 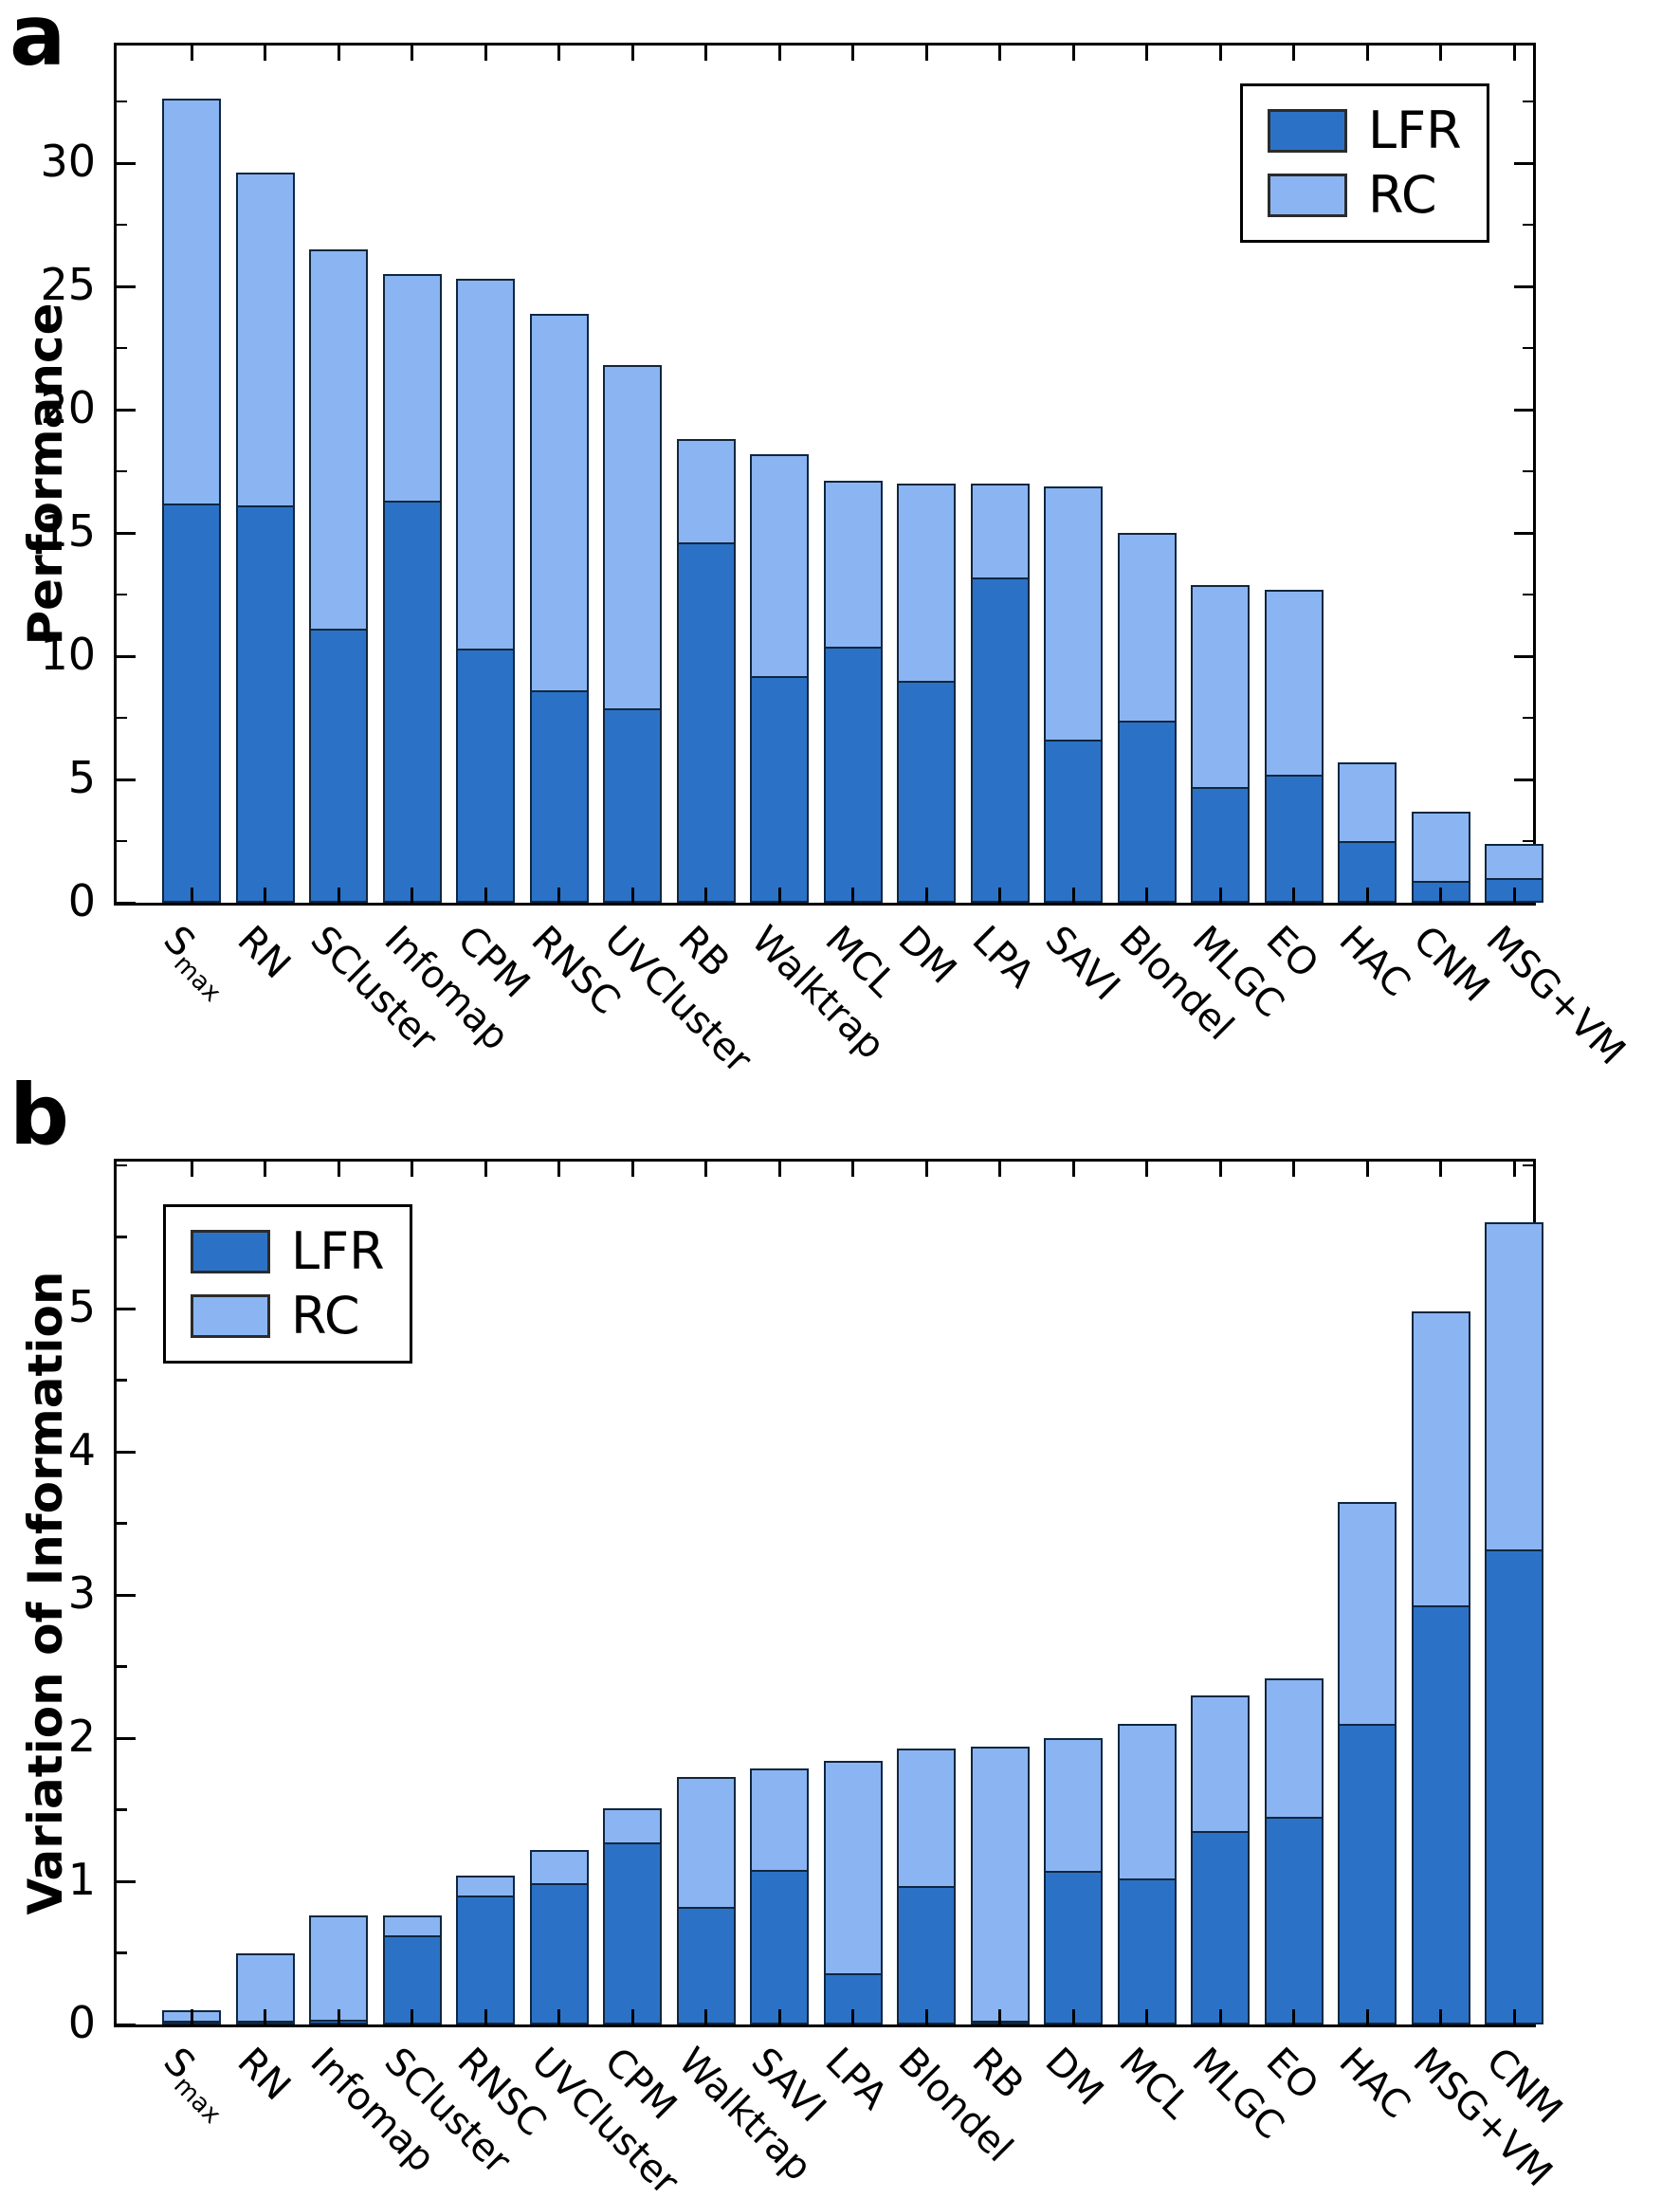 I want to click on x-tick-top-S_max, so click(x=191, y=1169).